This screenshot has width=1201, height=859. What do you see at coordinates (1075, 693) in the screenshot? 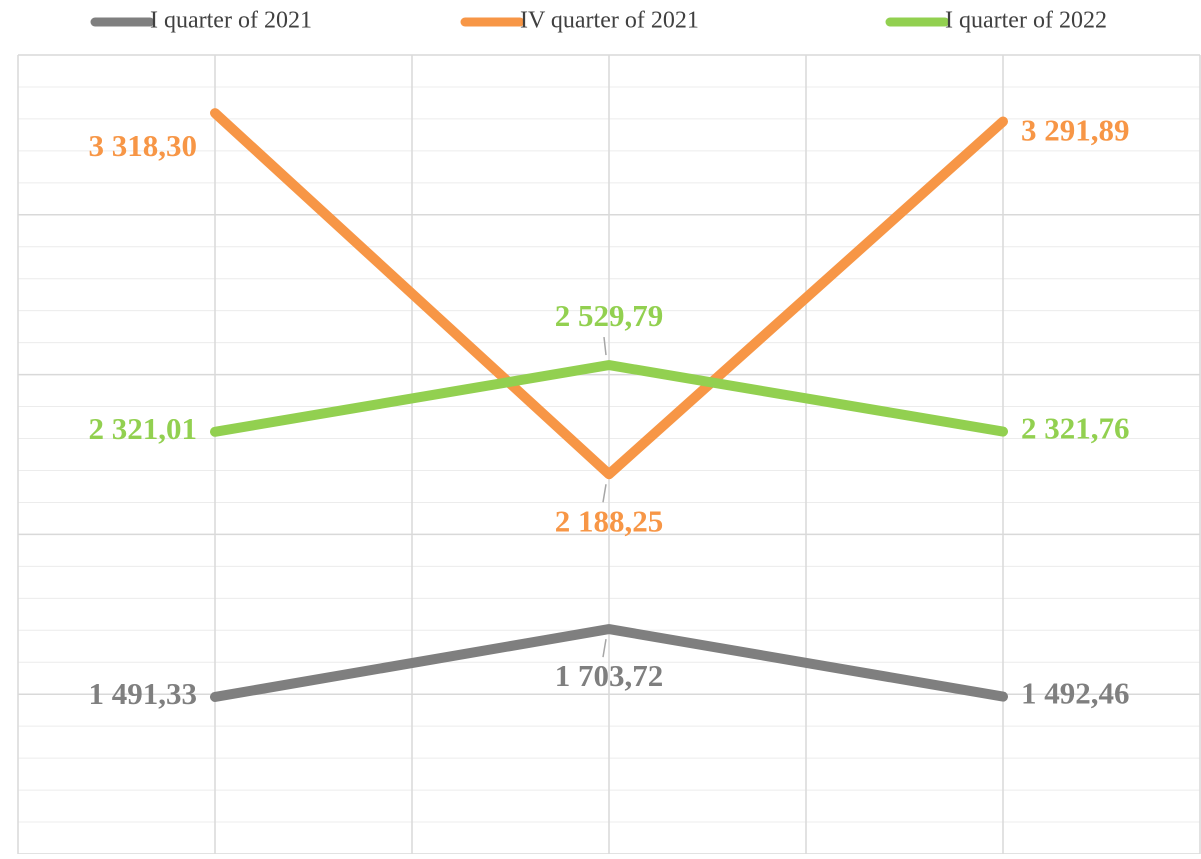
I see `data-label: 1 492,46` at bounding box center [1075, 693].